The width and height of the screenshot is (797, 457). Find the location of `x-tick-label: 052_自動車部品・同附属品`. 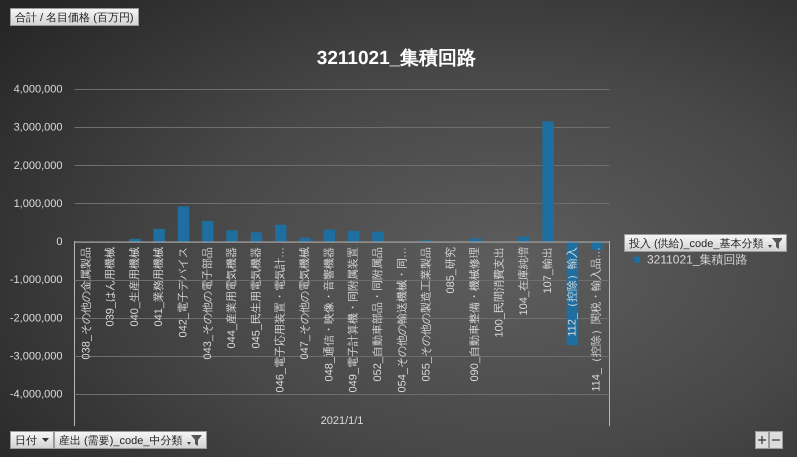

x-tick-label: 052_自動車部品・同附属品 is located at coordinates (377, 314).